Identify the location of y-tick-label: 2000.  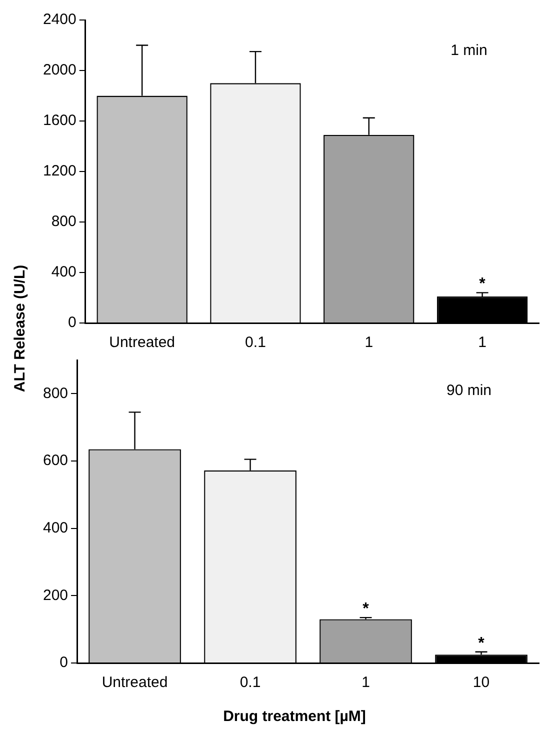
(59, 70).